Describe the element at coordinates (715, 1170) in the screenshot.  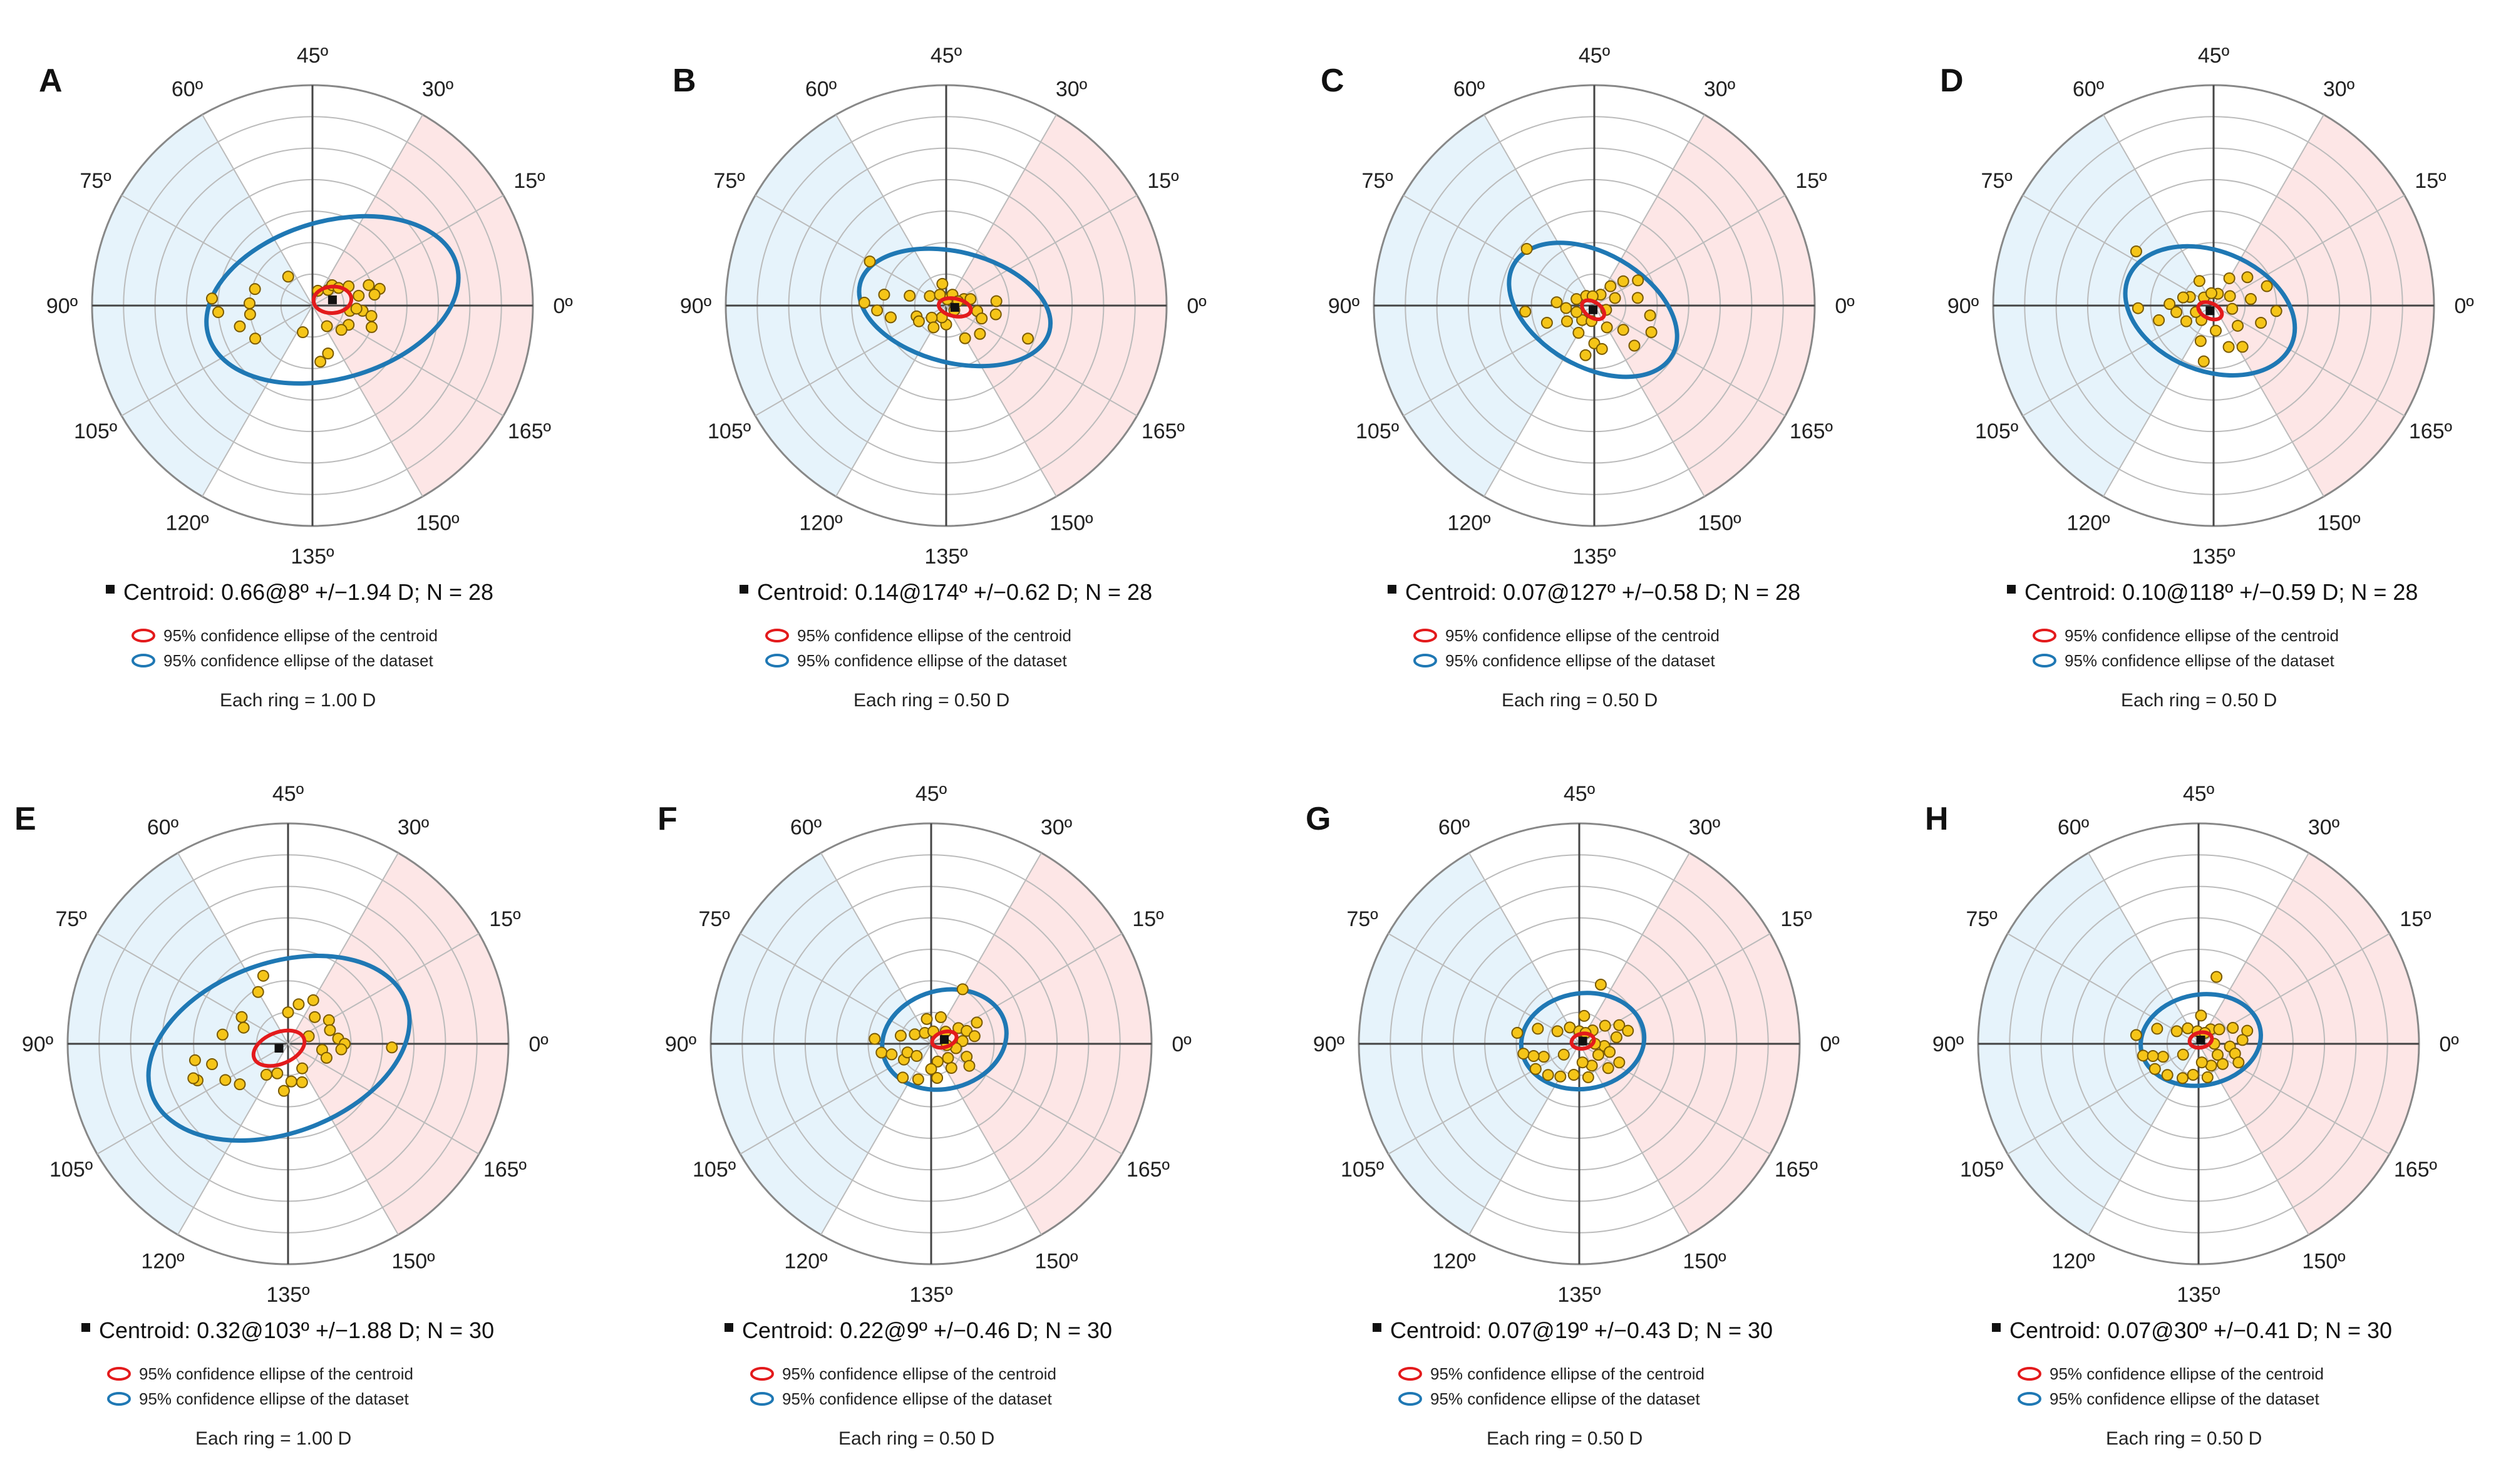
I see `angle-label: 105º` at that location.